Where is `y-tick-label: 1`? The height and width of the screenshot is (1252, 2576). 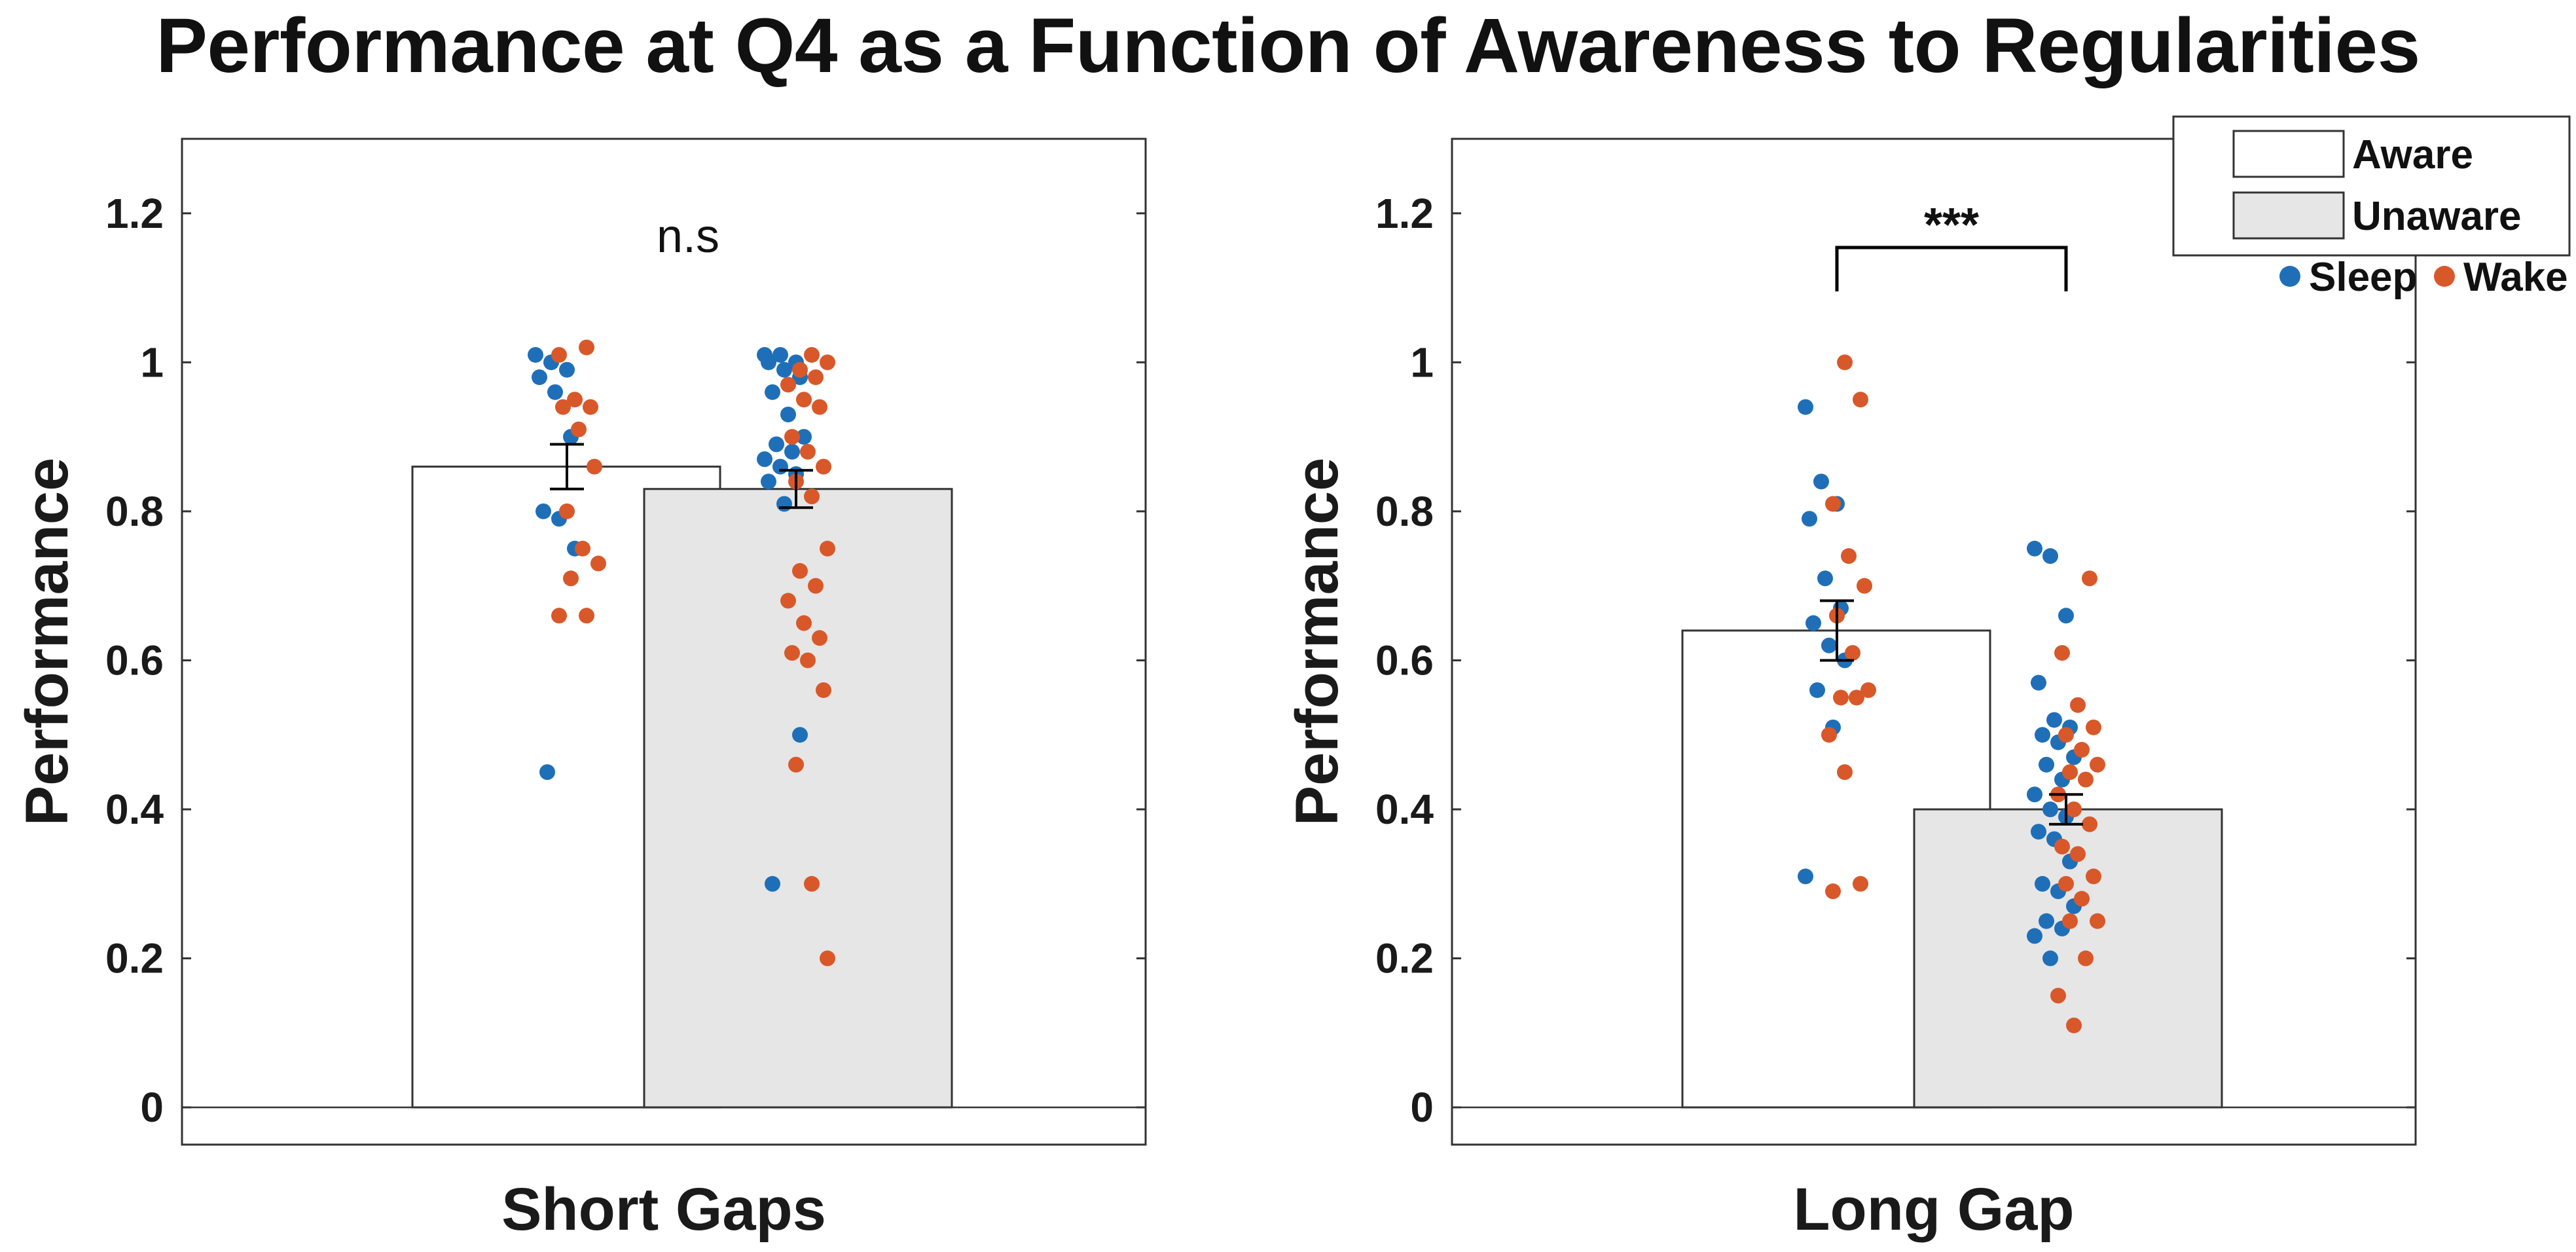 y-tick-label: 1 is located at coordinates (152, 363).